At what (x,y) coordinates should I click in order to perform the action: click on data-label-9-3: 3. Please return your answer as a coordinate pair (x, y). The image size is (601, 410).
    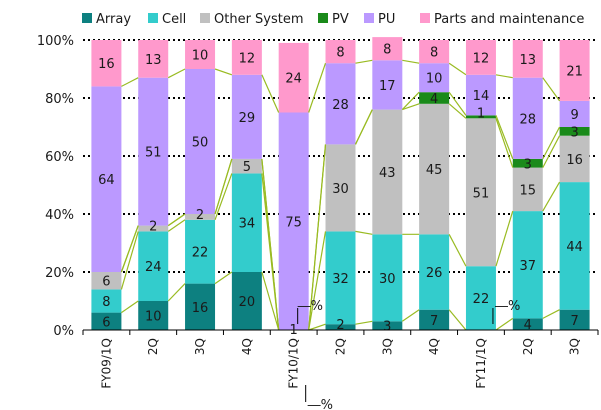
    Looking at the image, I should click on (528, 164).